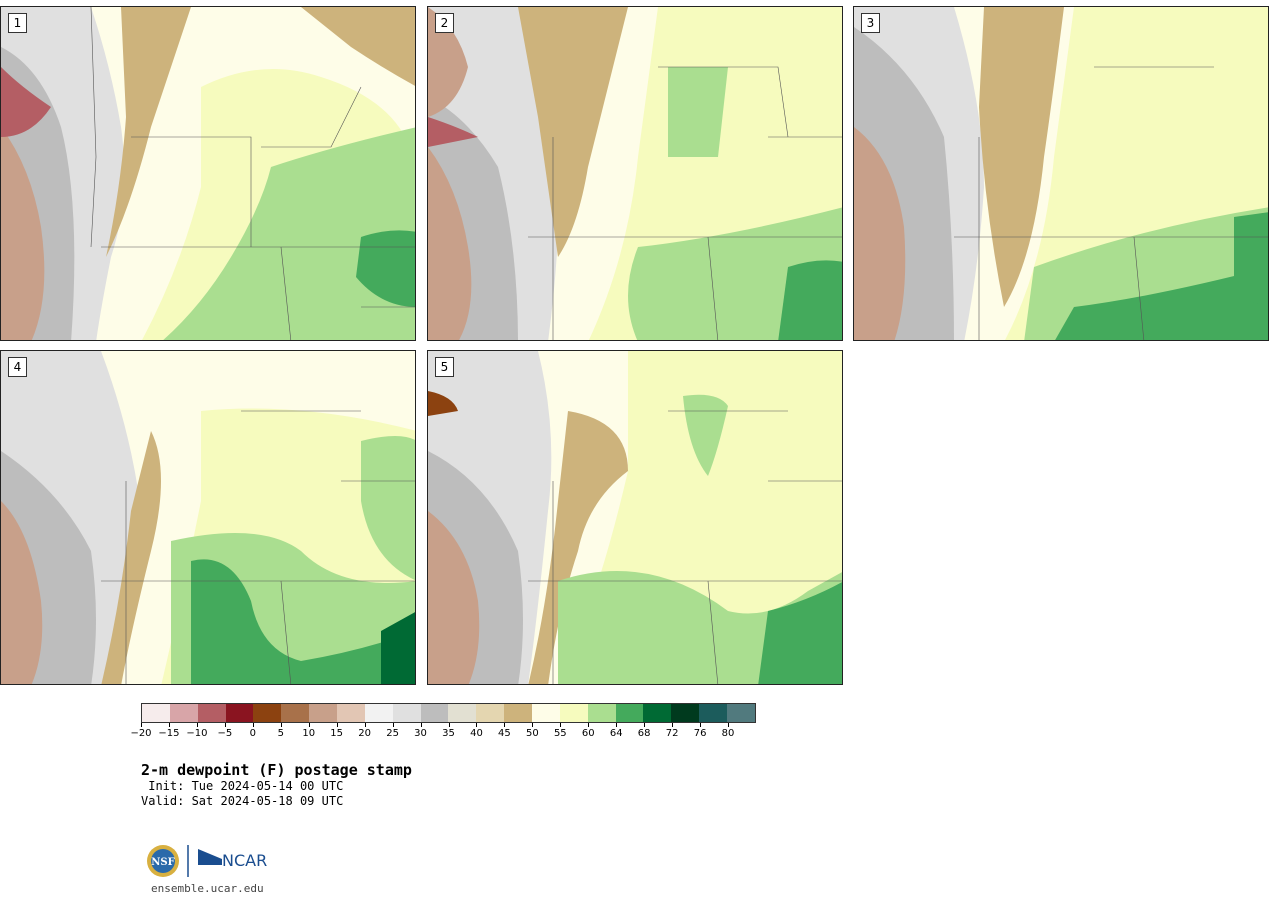  What do you see at coordinates (141, 733) in the screenshot?
I see `colorbar-tick-label: −20` at bounding box center [141, 733].